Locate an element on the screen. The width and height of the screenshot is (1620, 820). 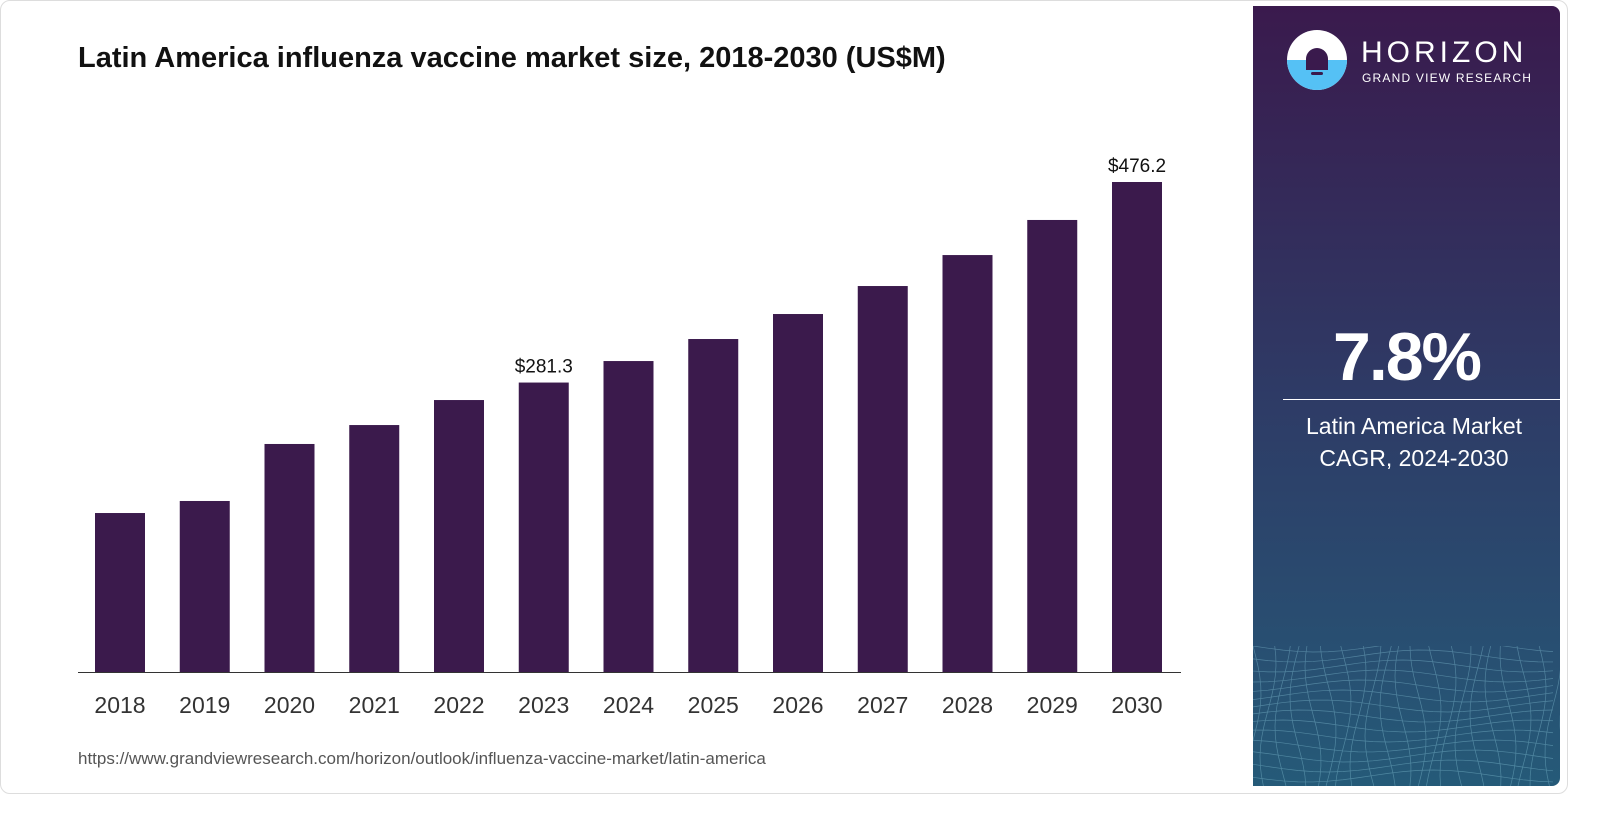
data-label: $281.3 is located at coordinates (544, 367).